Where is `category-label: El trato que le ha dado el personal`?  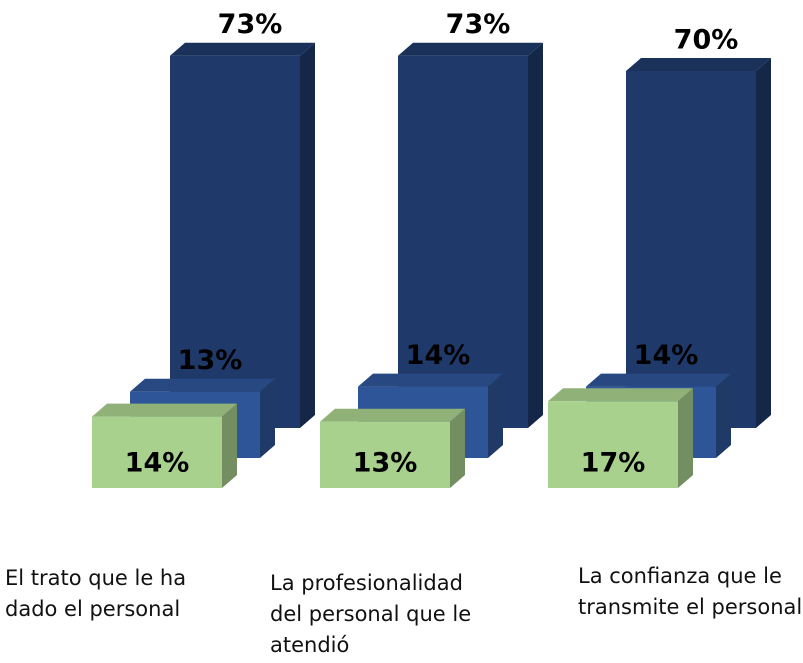
category-label: El trato que le ha dado el personal is located at coordinates (96, 593).